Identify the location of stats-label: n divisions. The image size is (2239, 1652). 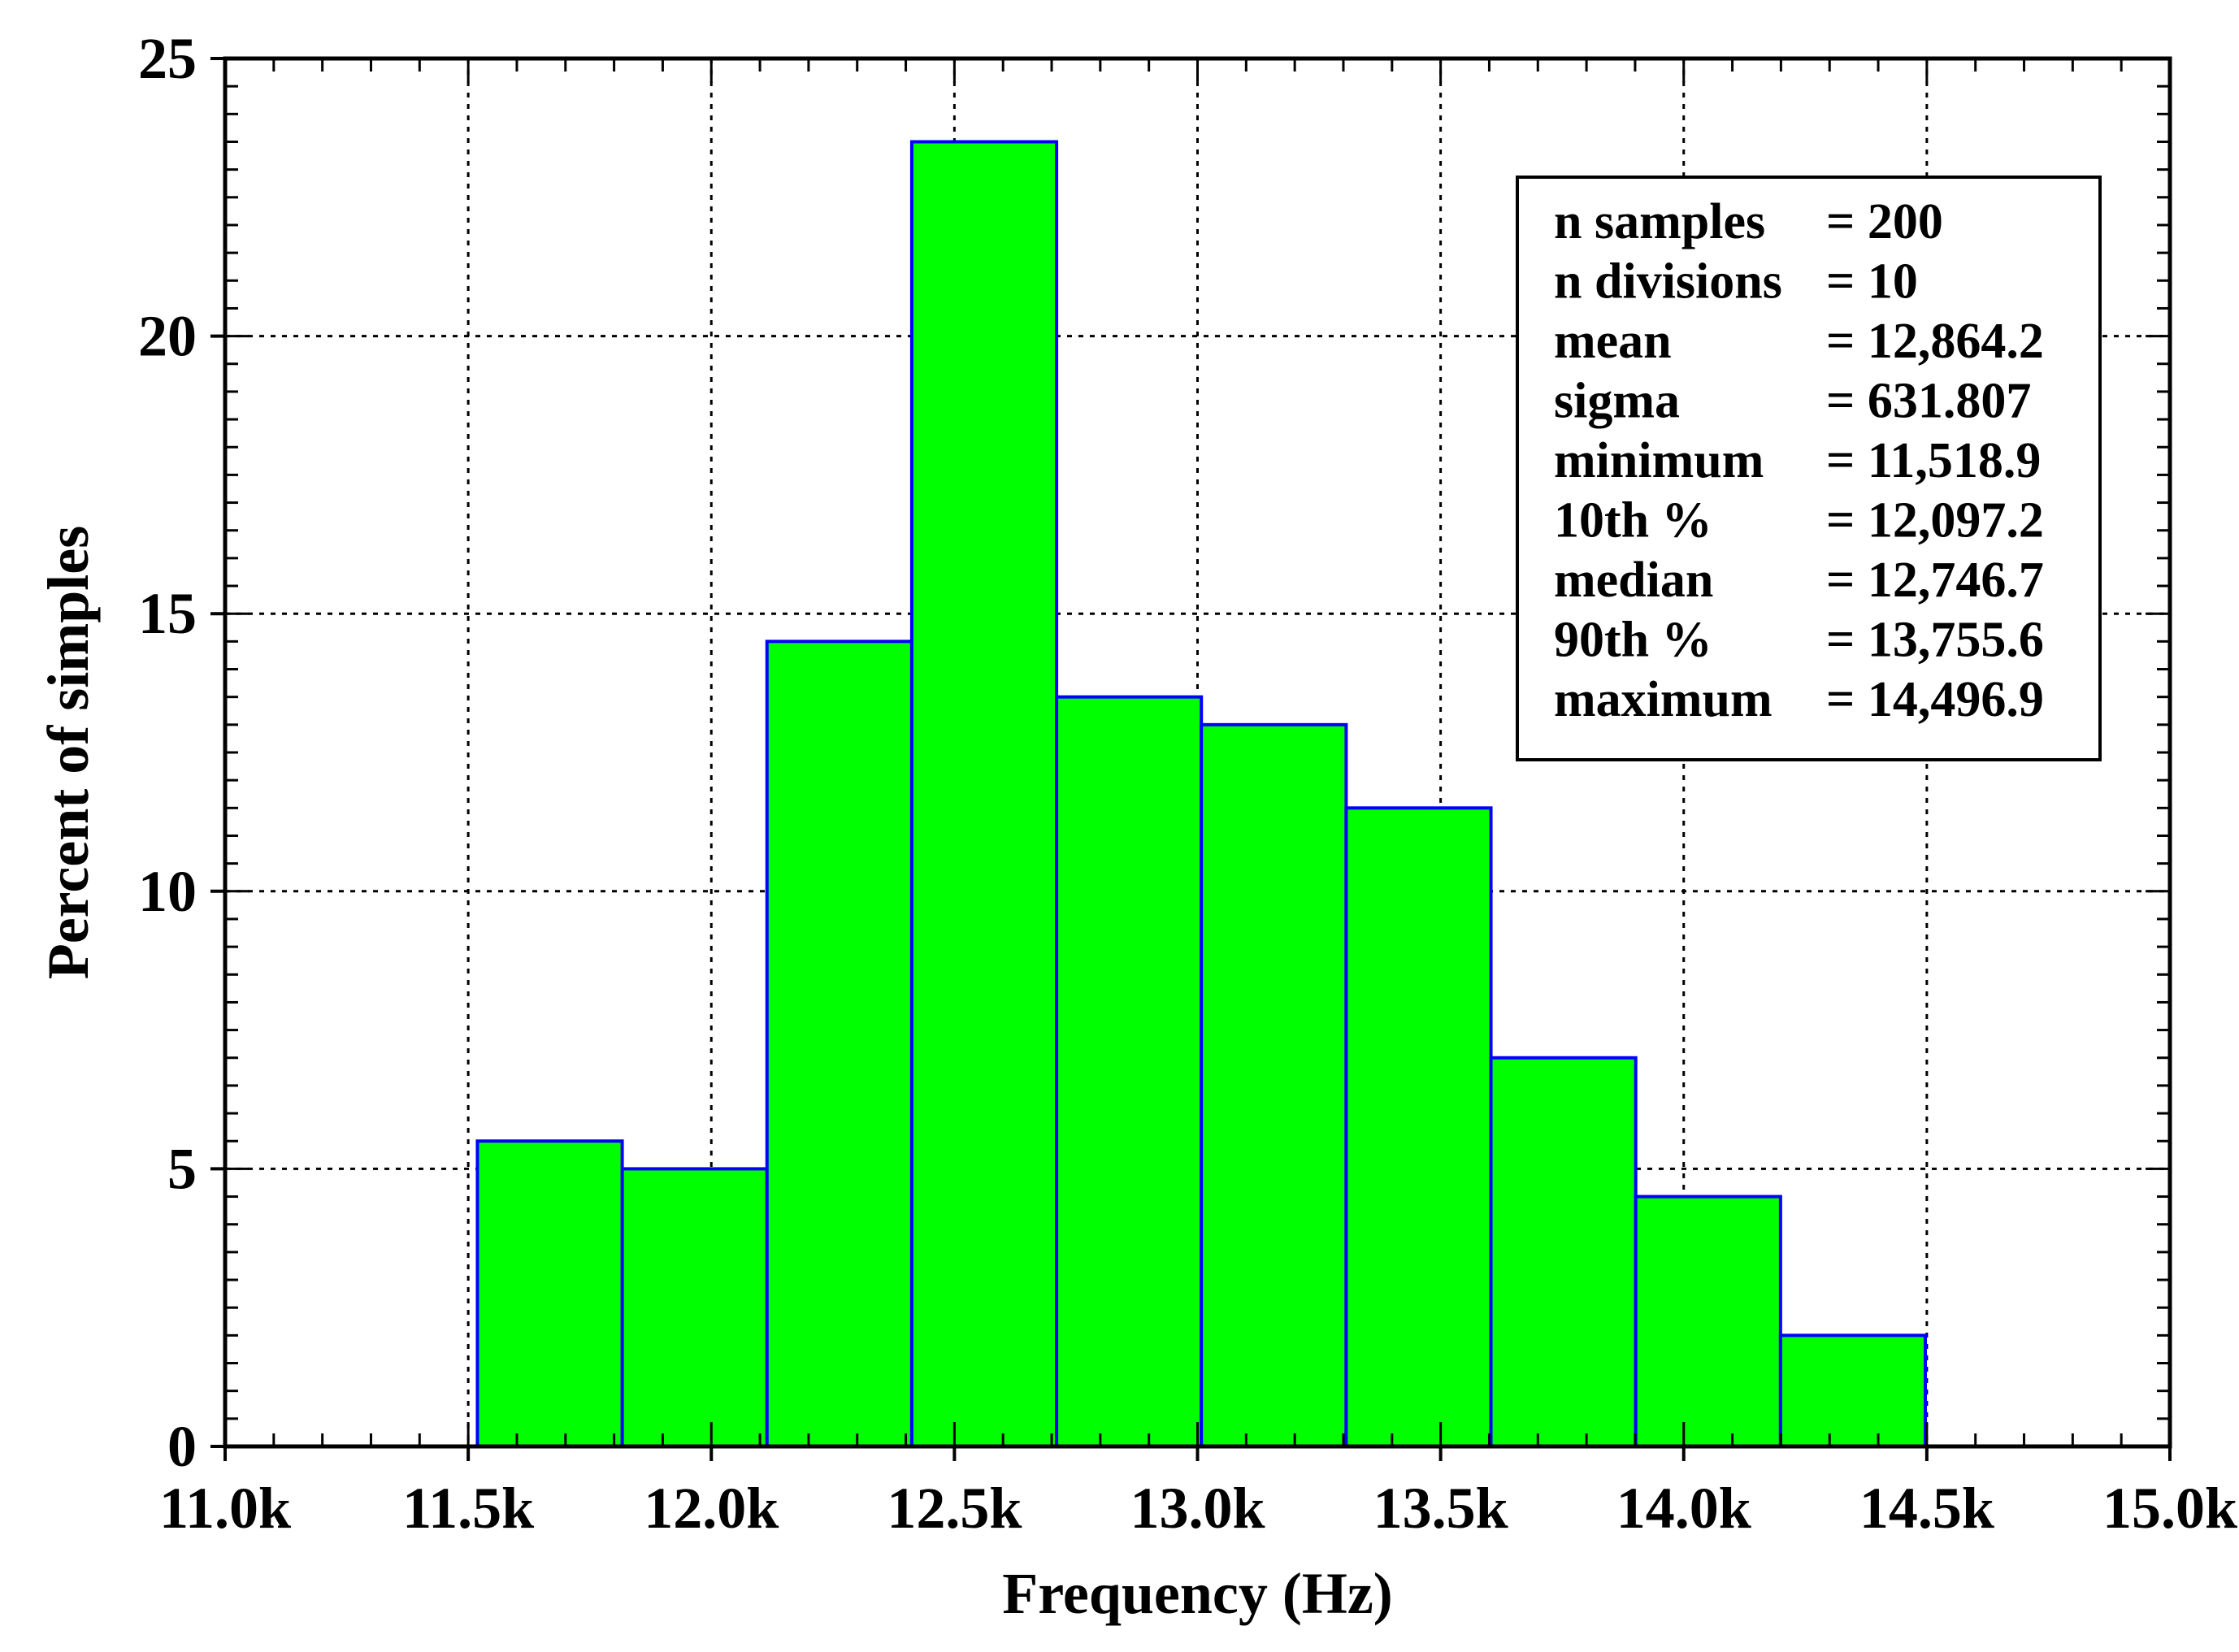
(1668, 282).